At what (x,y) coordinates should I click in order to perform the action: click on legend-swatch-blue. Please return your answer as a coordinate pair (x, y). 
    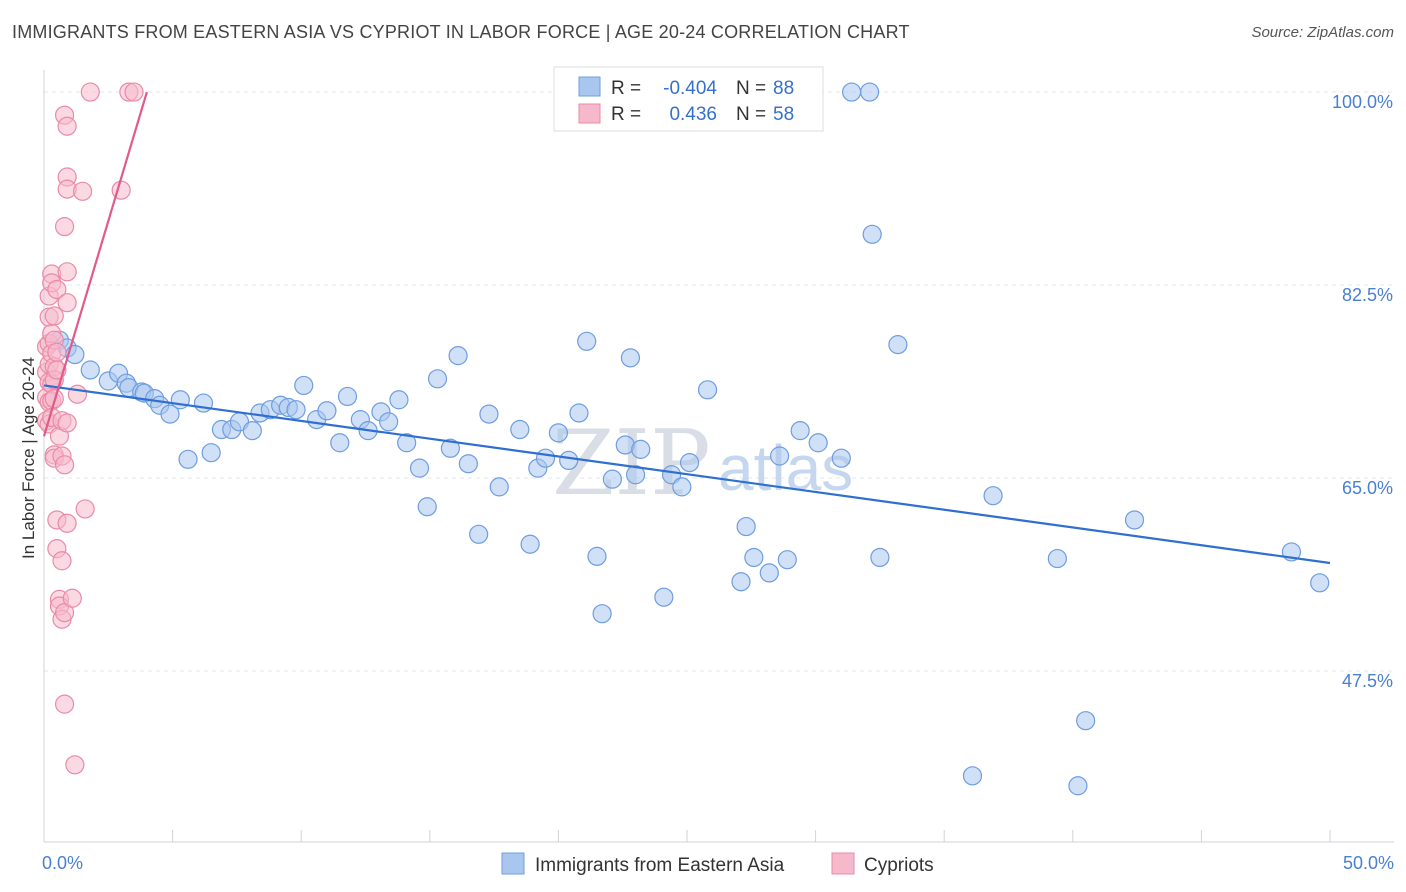
    Looking at the image, I should click on (589, 86).